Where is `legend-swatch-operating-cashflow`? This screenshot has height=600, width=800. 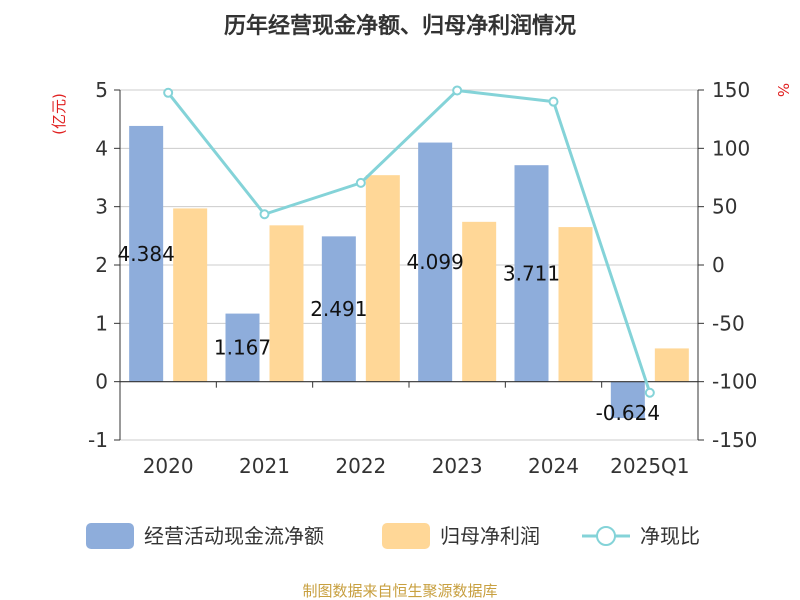 legend-swatch-operating-cashflow is located at coordinates (110, 536).